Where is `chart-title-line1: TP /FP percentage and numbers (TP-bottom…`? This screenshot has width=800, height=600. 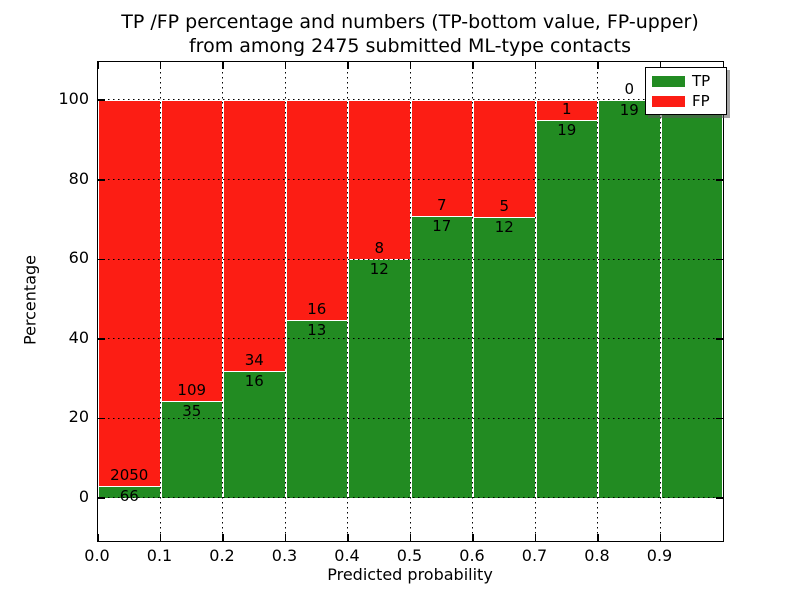
chart-title-line1: TP /FP percentage and numbers (TP-bottom… is located at coordinates (410, 22).